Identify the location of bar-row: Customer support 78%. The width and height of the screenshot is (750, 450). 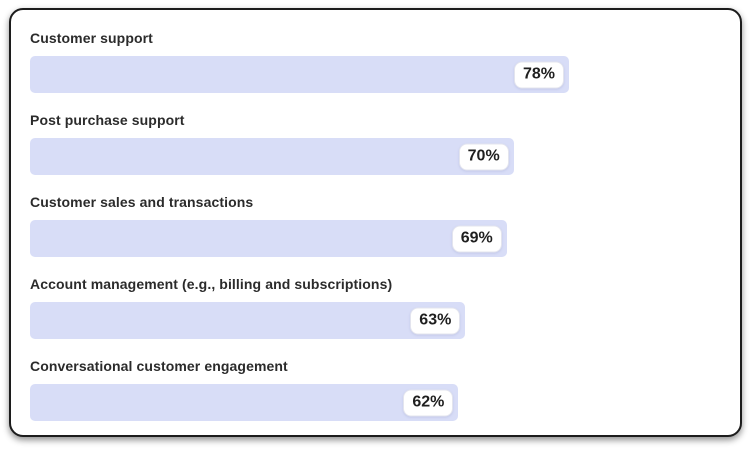
(375, 61).